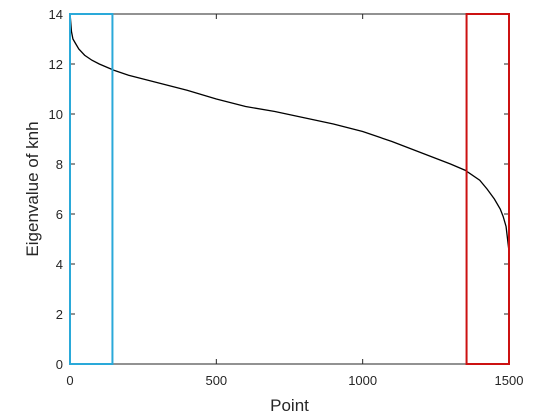 The width and height of the screenshot is (550, 420). What do you see at coordinates (56, 114) in the screenshot?
I see `y-tick-label: 10` at bounding box center [56, 114].